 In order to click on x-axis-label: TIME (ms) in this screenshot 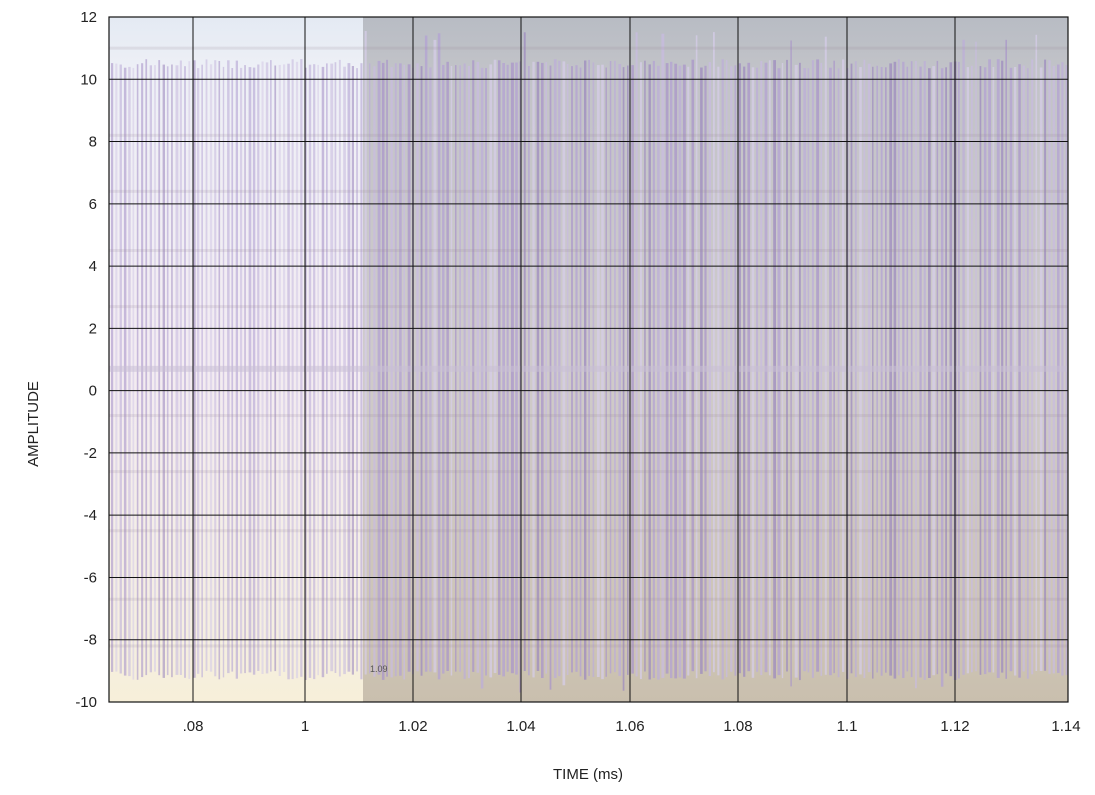, I will do `click(588, 774)`.